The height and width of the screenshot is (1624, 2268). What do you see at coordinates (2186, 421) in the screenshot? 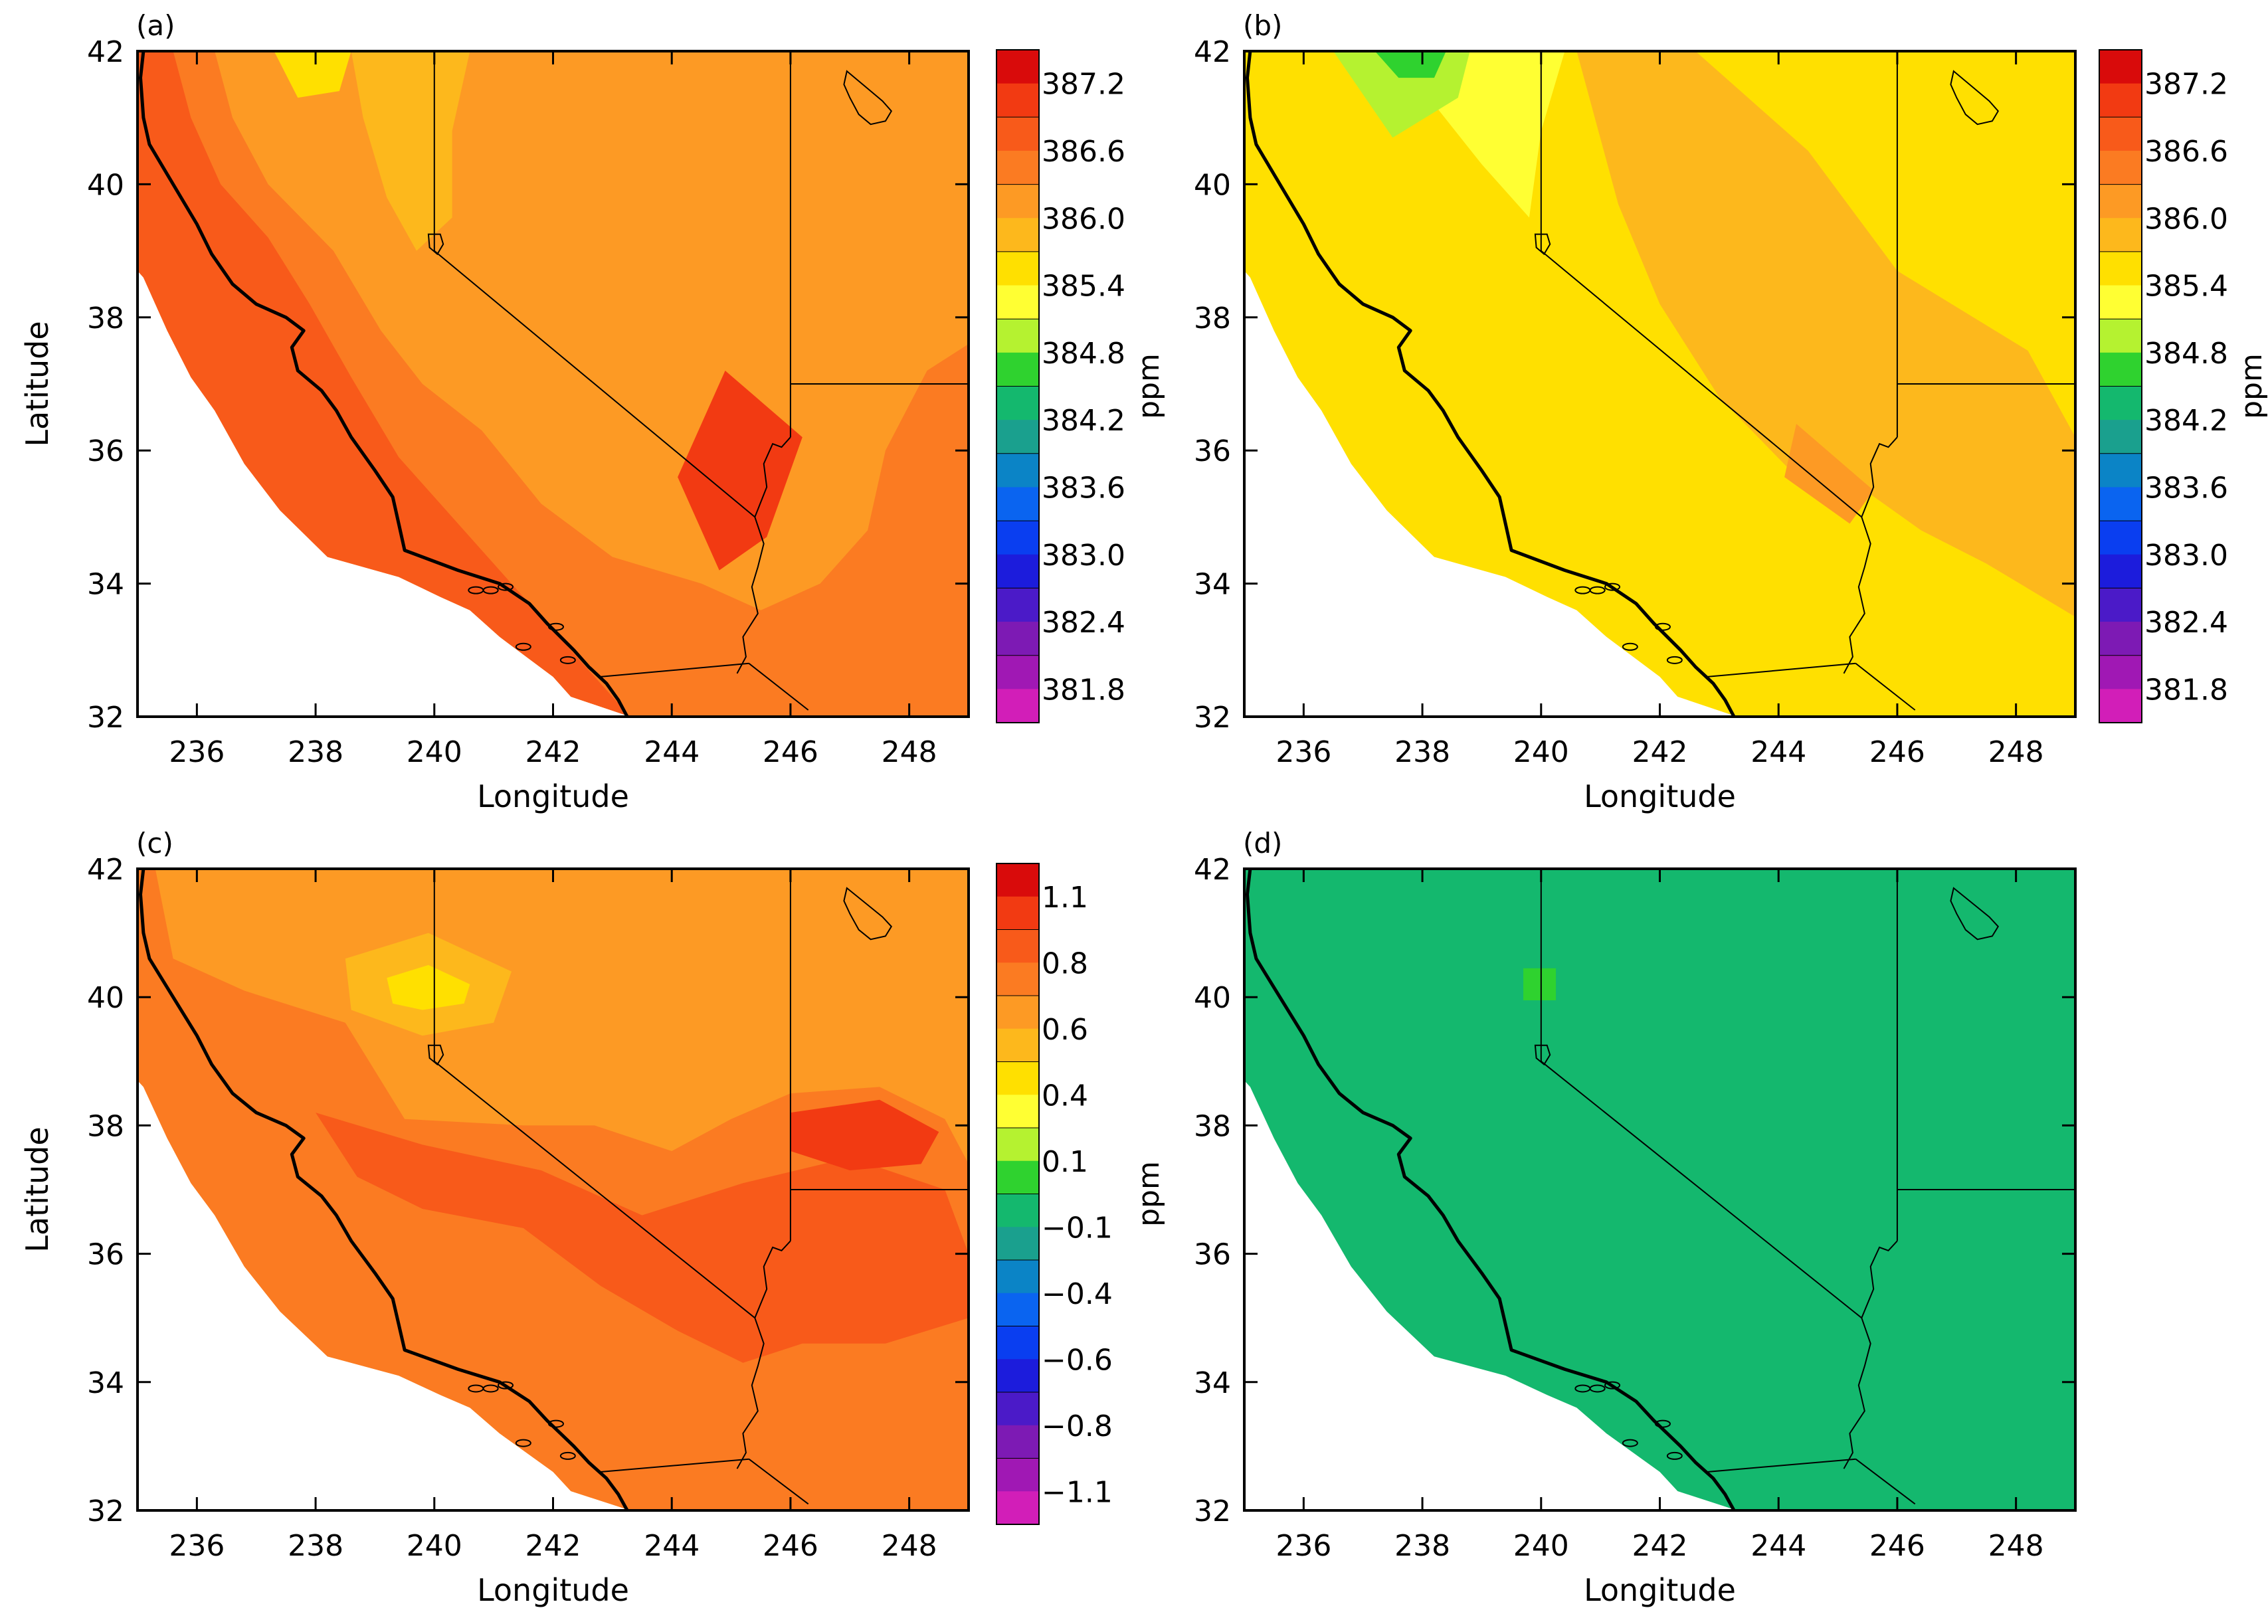
I see `colorbar-tick-label: 384.2` at bounding box center [2186, 421].